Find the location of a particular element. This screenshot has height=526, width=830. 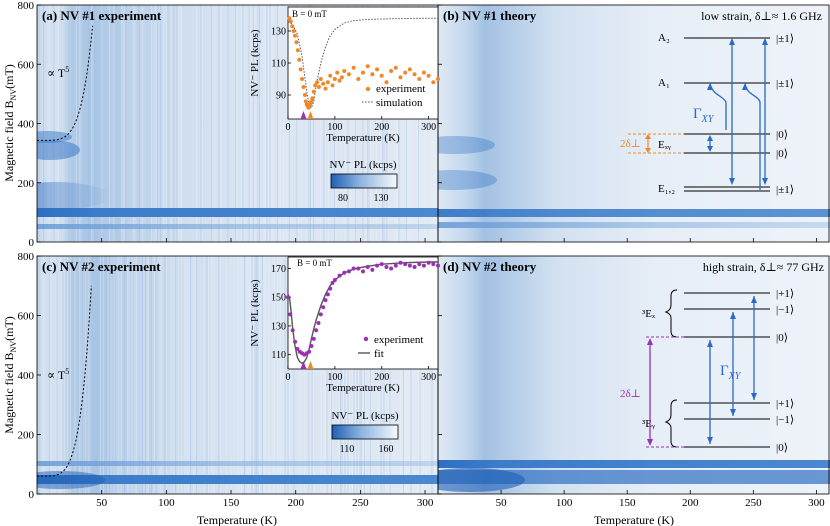

panel-c-fit-exponent: 5 is located at coordinates (67, 371).